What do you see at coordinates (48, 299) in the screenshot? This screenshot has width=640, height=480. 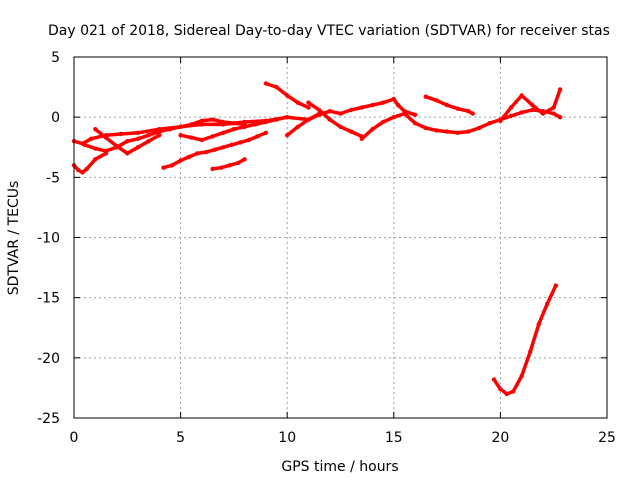 I see `y-tick-label: -15` at bounding box center [48, 299].